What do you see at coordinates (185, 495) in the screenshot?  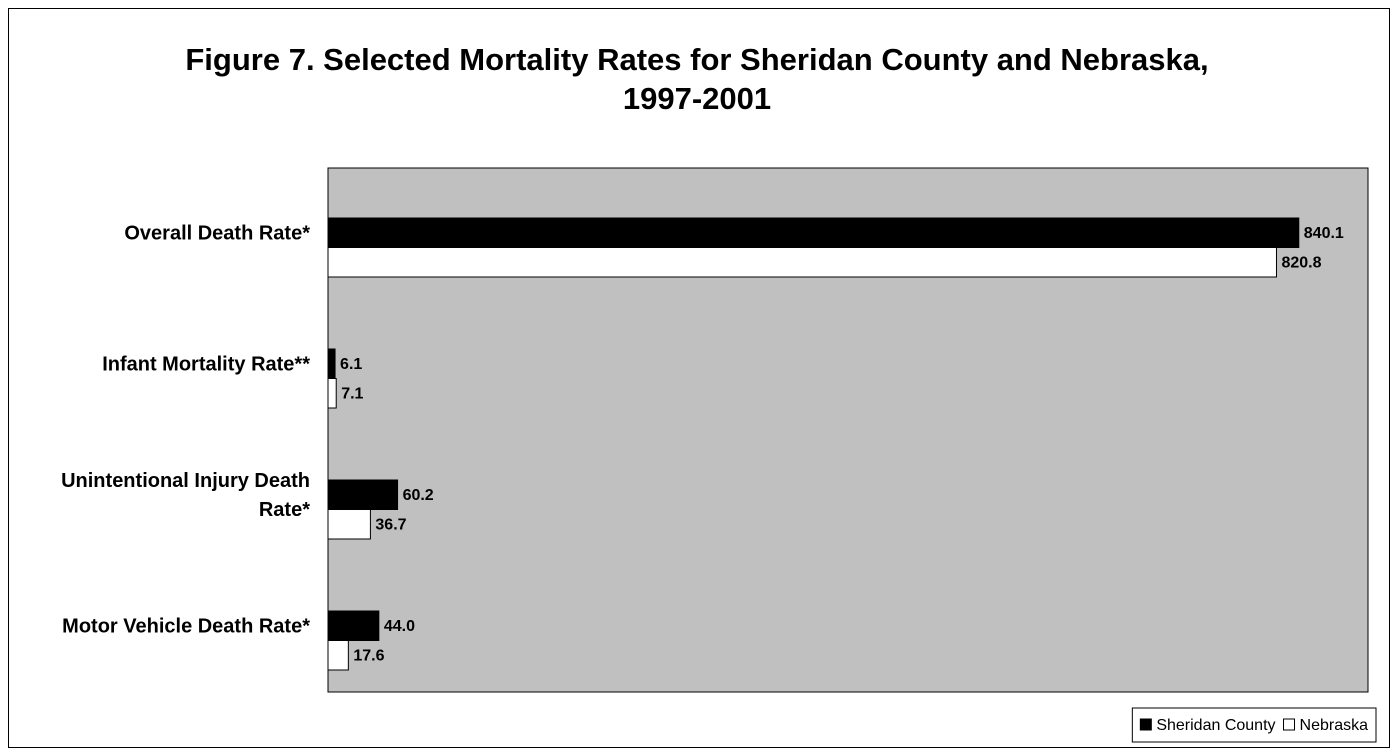 I see `category-label: Unintentional Injury Death Rate*` at bounding box center [185, 495].